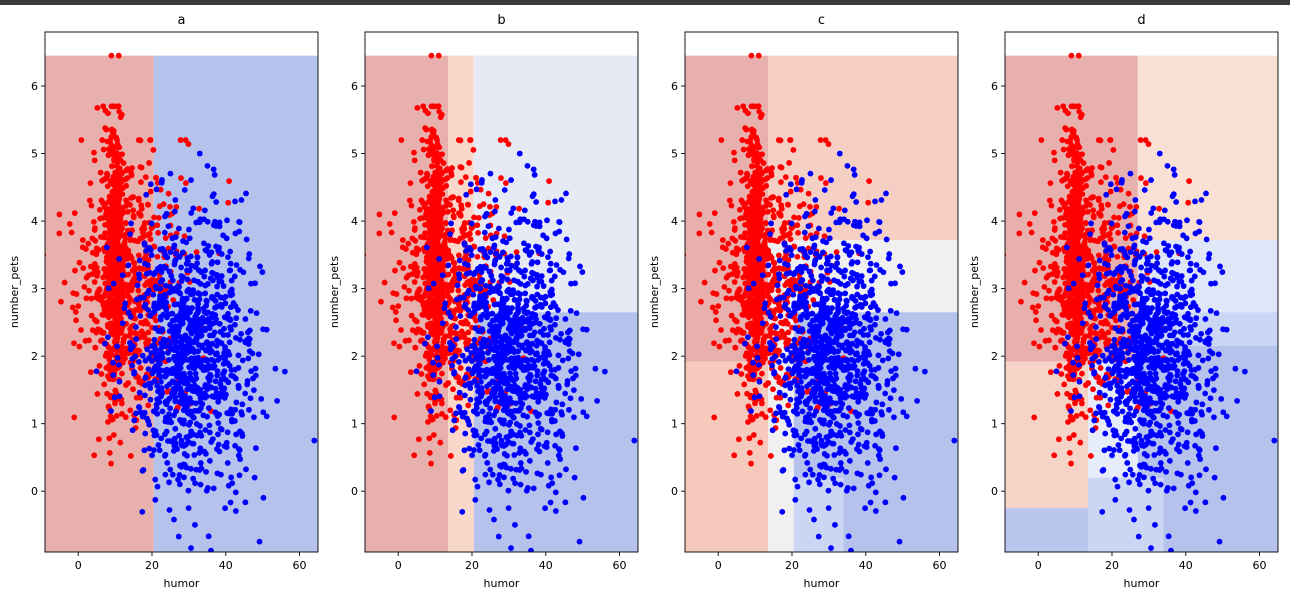 The image size is (1290, 600). What do you see at coordinates (182, 583) in the screenshot?
I see `x-axis-label: humor` at bounding box center [182, 583].